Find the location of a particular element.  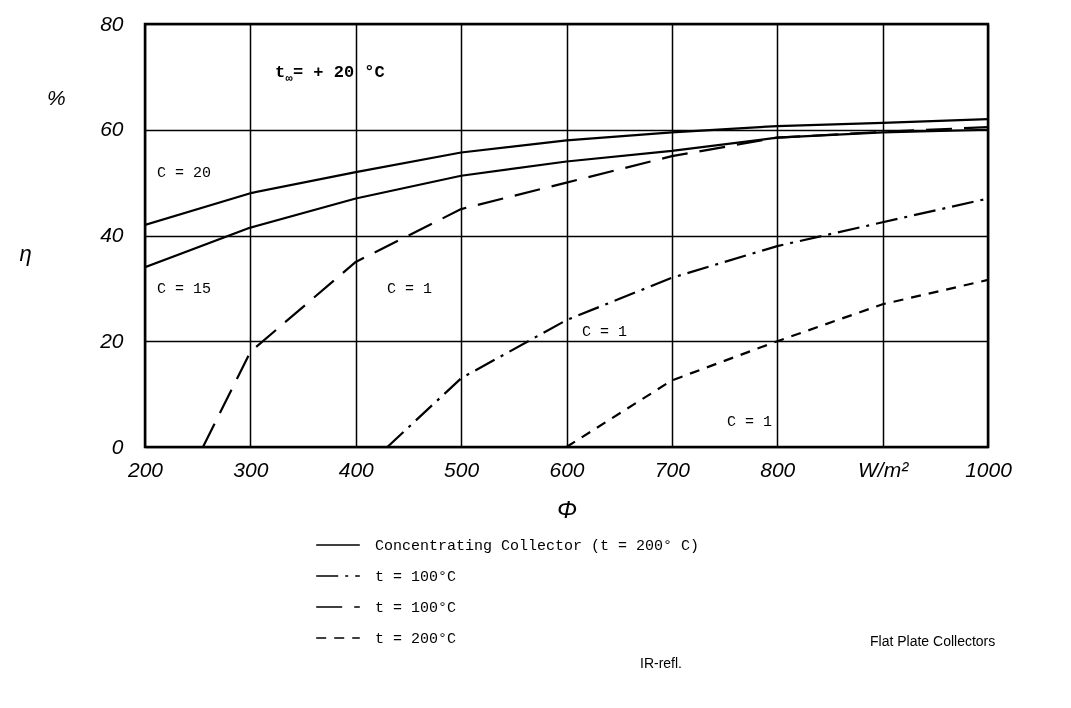

text: Flat Plate Collectors is located at coordinates (933, 641).